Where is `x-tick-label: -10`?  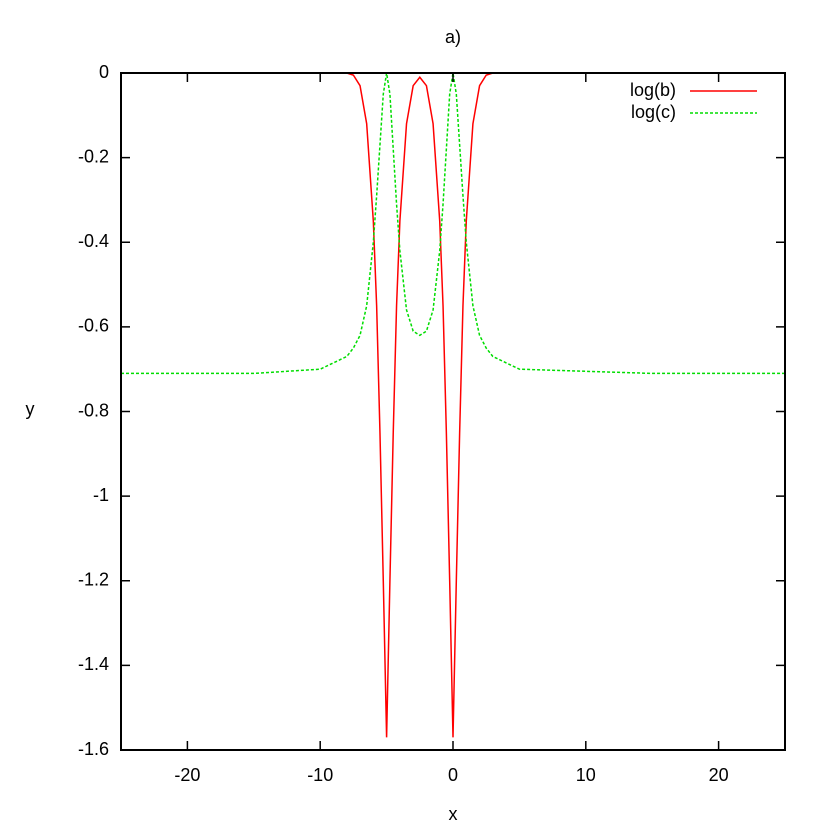
x-tick-label: -10 is located at coordinates (320, 775).